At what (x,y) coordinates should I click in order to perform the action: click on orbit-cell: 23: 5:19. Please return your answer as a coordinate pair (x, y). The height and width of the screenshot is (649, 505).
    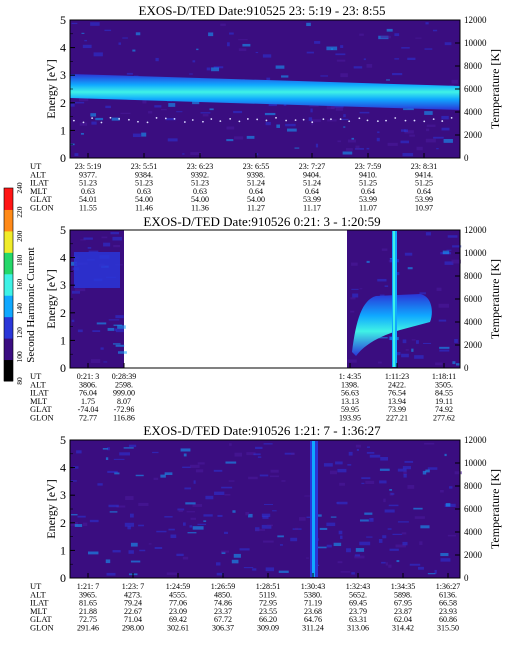
    Looking at the image, I should click on (88, 166).